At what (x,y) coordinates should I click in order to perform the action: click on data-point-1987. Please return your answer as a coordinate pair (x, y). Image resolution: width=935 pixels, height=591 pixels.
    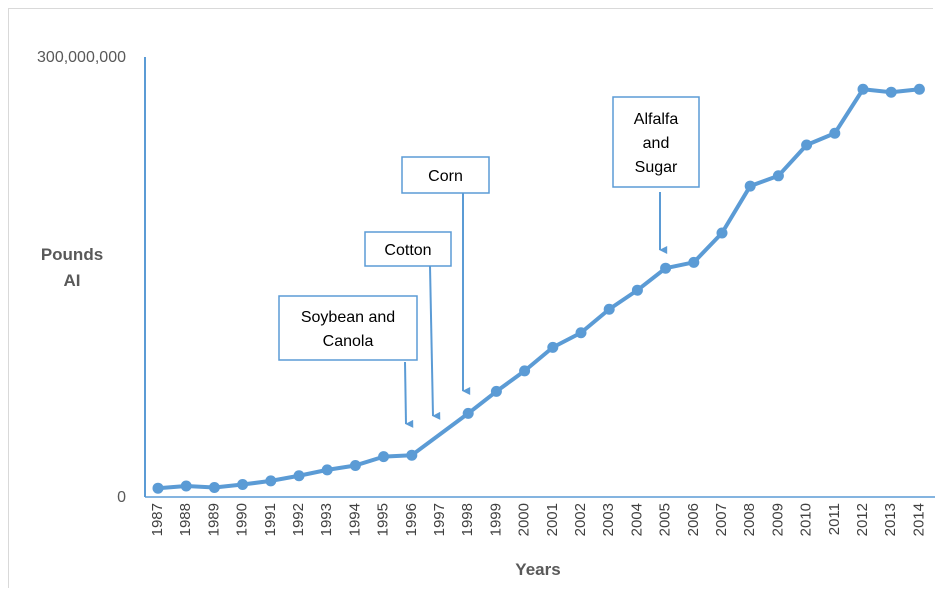
    Looking at the image, I should click on (158, 488).